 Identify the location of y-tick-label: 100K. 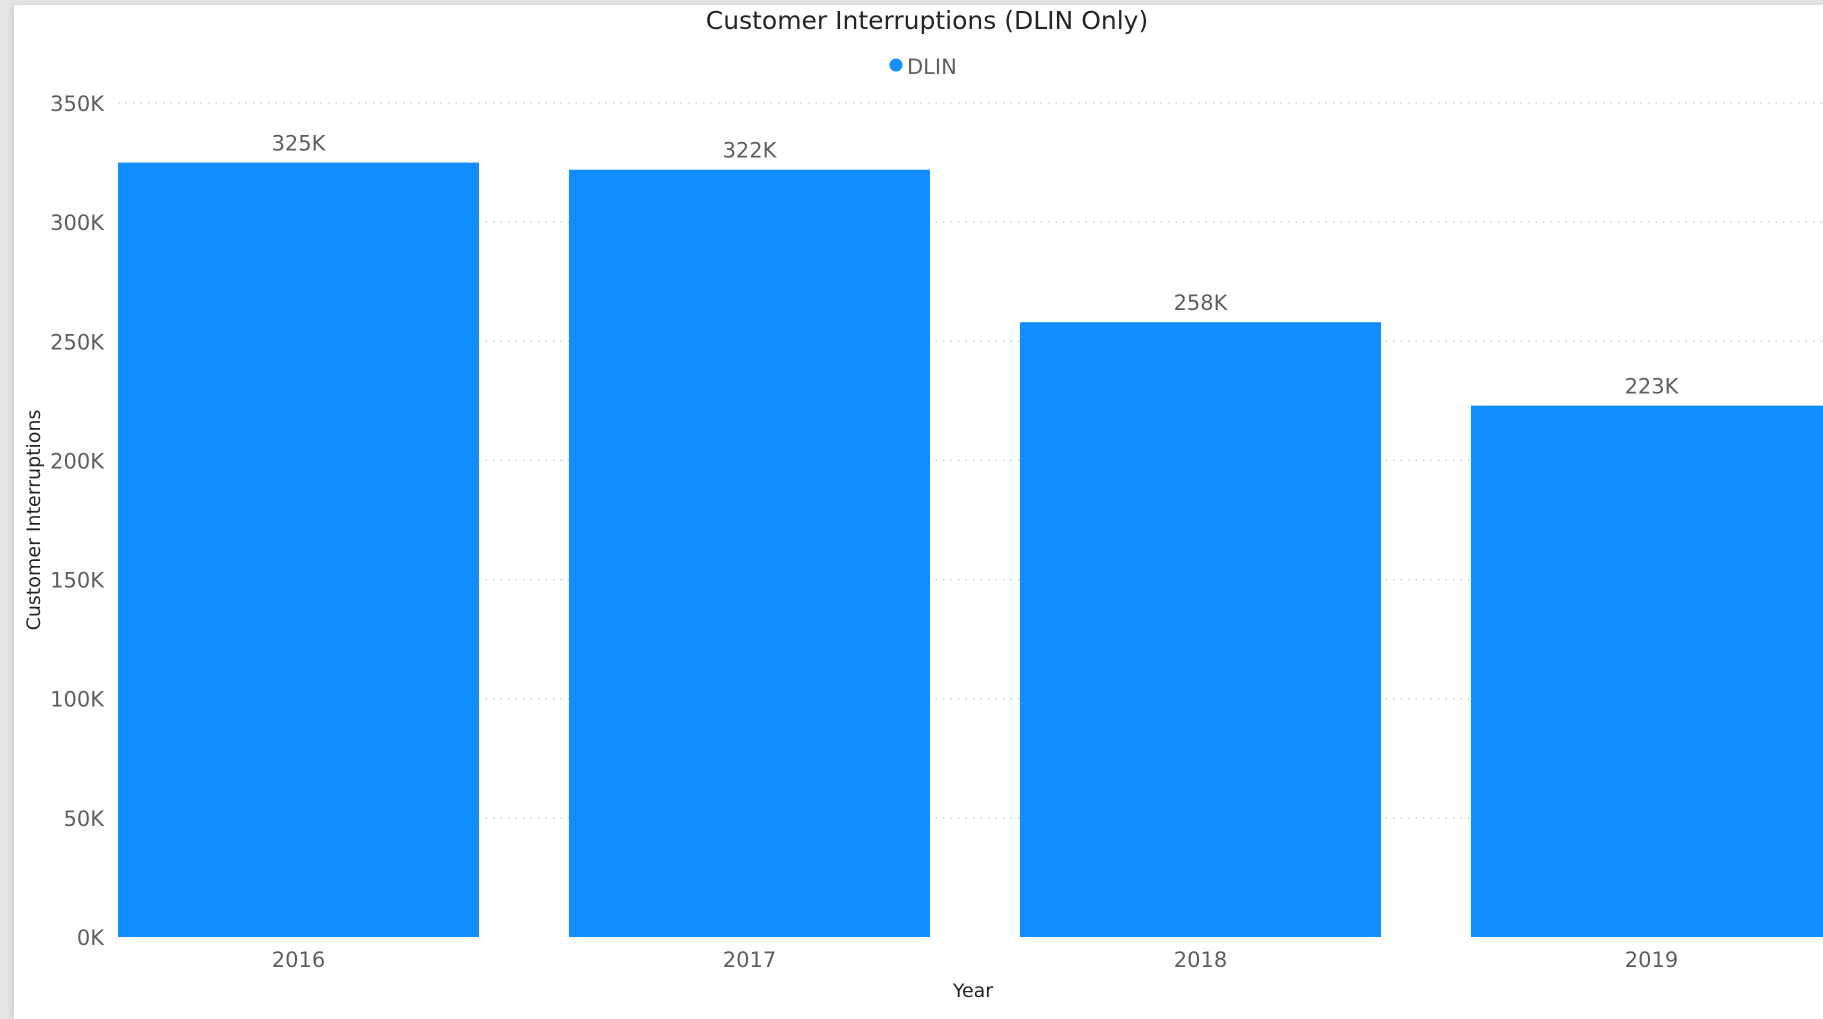
(77, 700).